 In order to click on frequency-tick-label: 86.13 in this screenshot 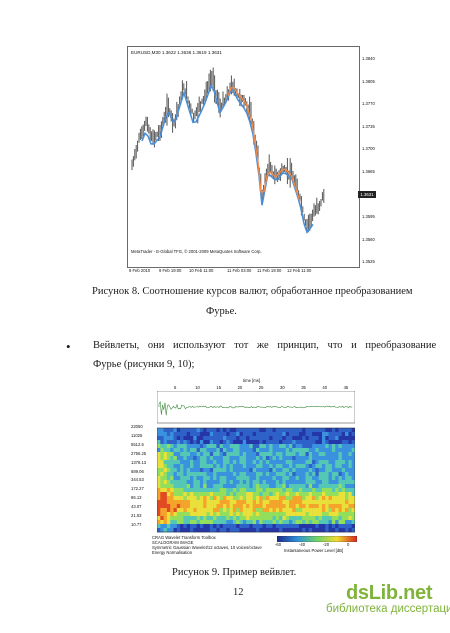, I will do `click(136, 498)`.